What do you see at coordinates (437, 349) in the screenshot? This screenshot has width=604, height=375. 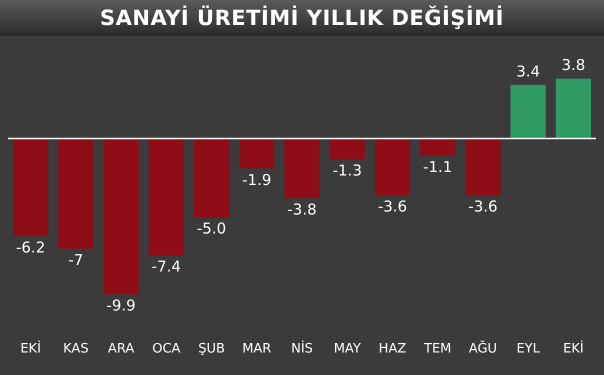 I see `x-tick-label: TEM` at bounding box center [437, 349].